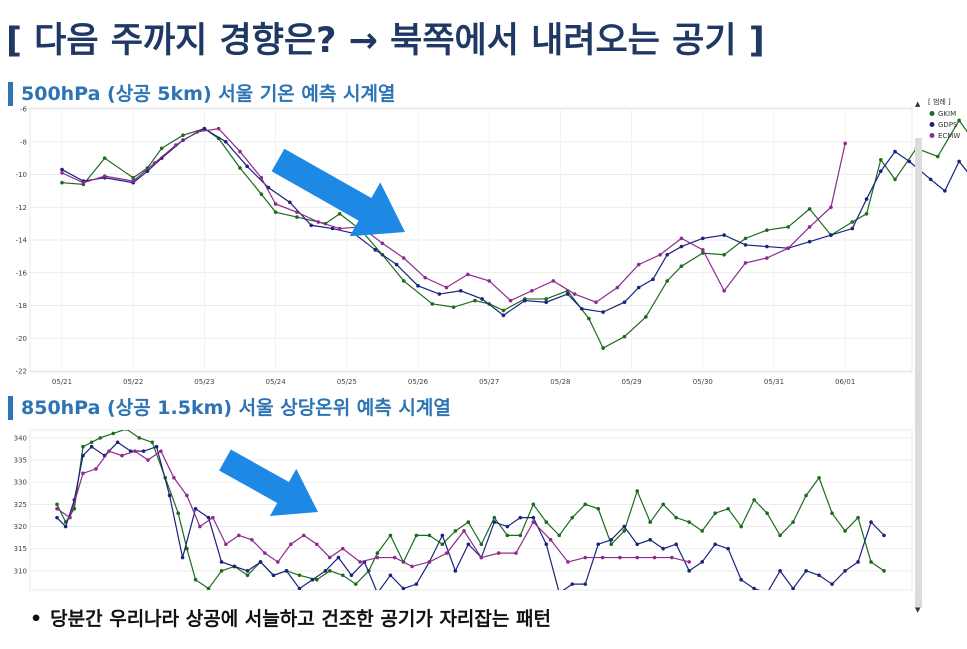 This screenshot has height=649, width=967. Describe the element at coordinates (23, 142) in the screenshot. I see `y-tick-label: -8` at that location.